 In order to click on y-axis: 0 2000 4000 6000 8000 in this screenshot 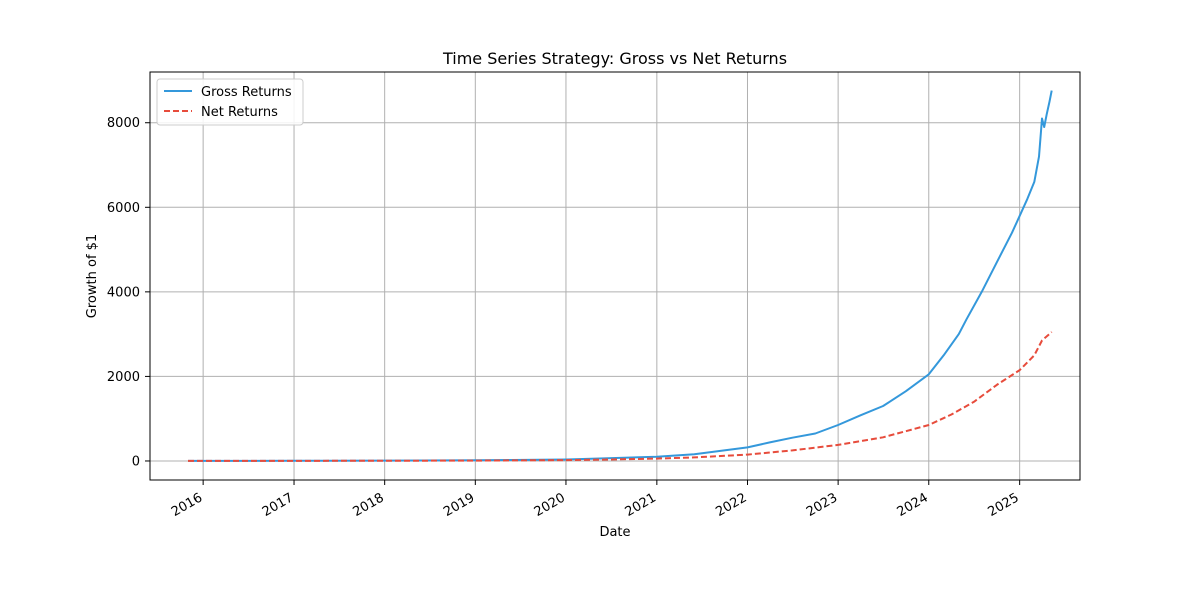, I will do `click(128, 292)`.